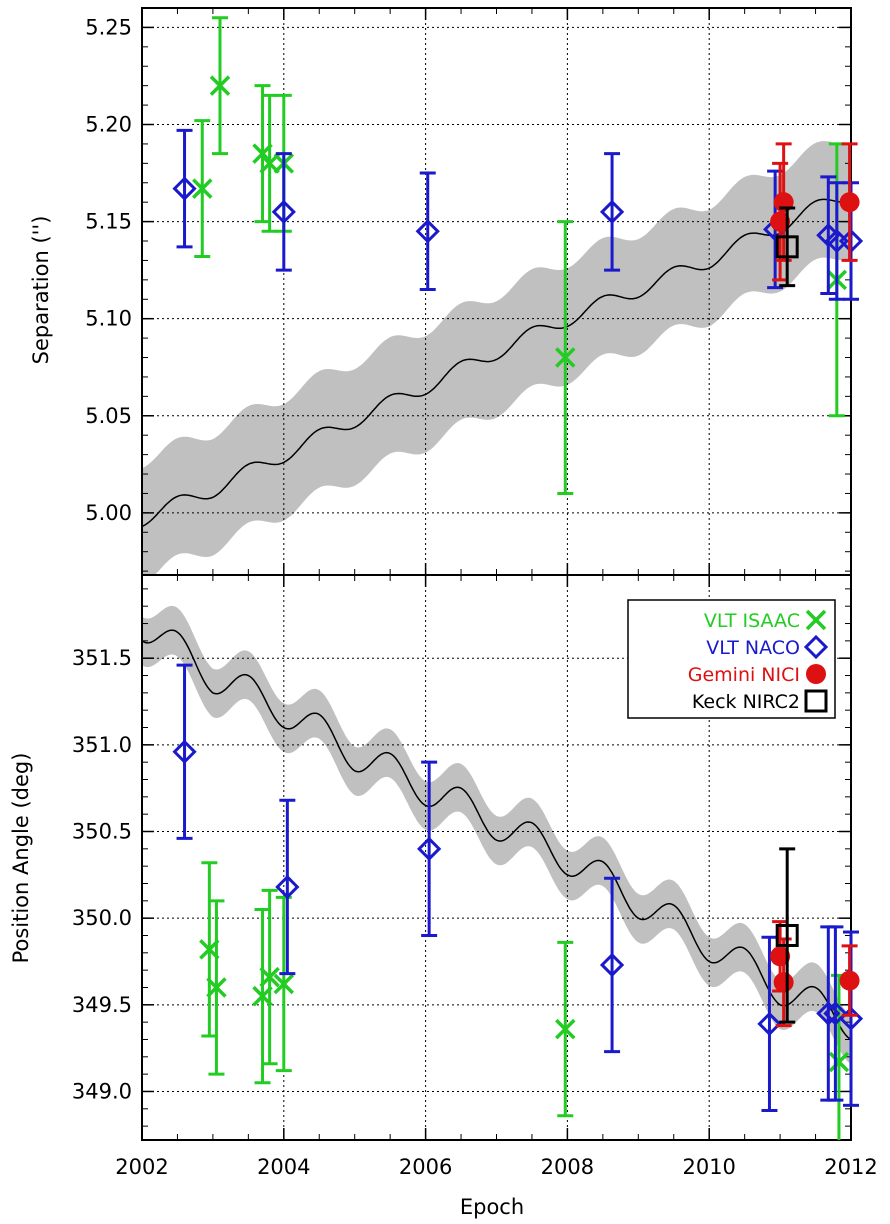  Describe the element at coordinates (567, 1167) in the screenshot. I see `x-tick-label: 2008` at that location.